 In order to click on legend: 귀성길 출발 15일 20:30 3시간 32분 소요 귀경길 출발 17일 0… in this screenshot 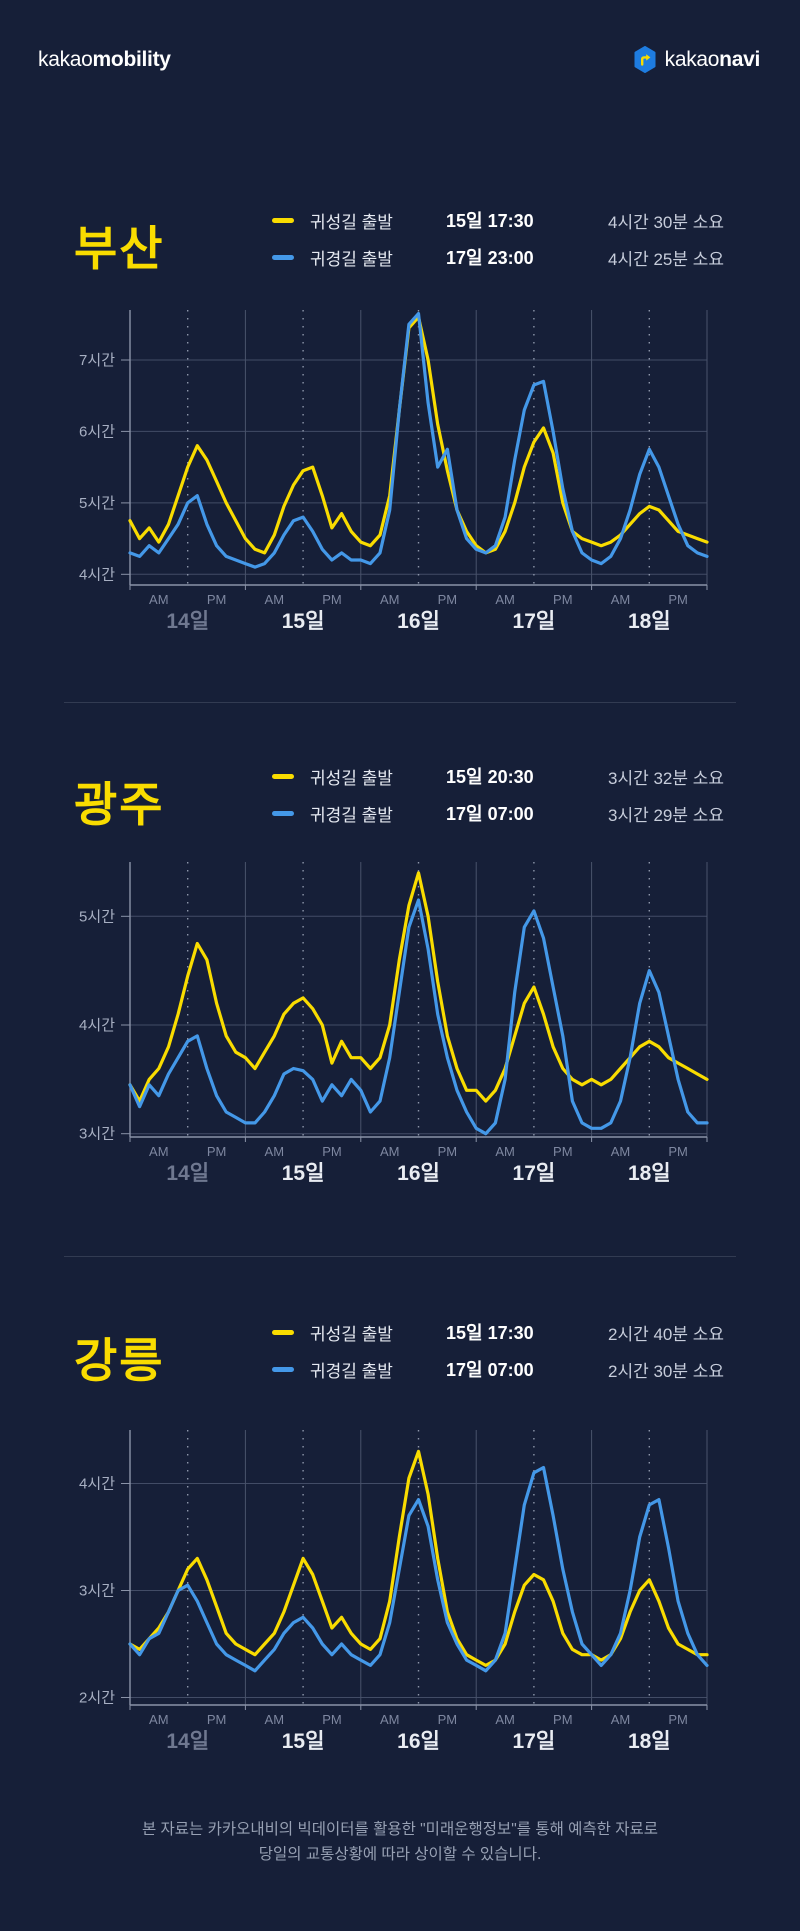, I will do `click(514, 795)`.